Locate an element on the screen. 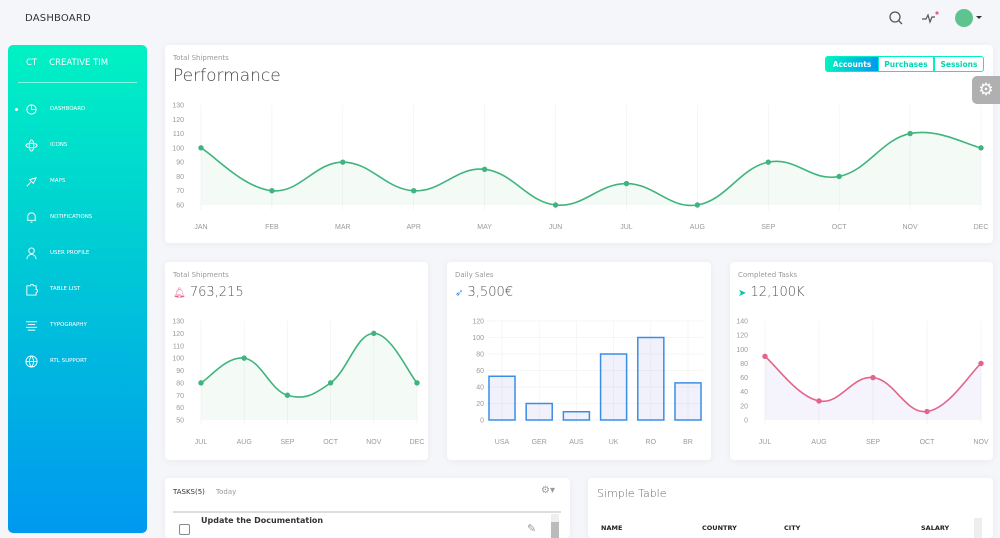 This screenshot has width=1000, height=538. sidebar-item-label: MAPS is located at coordinates (58, 181).